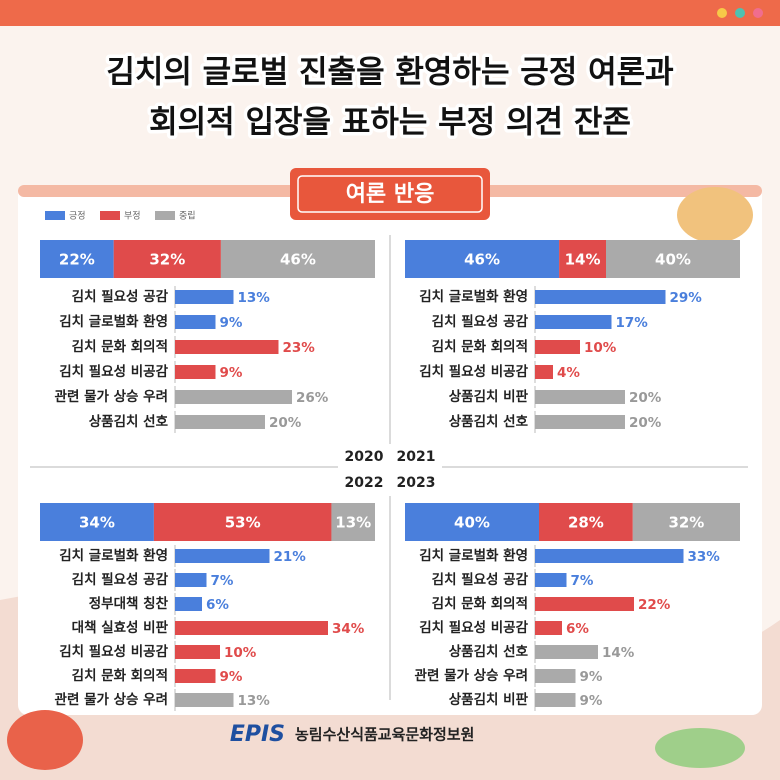 This screenshot has width=780, height=780. Describe the element at coordinates (167, 260) in the screenshot. I see `share-label: 32%` at that location.